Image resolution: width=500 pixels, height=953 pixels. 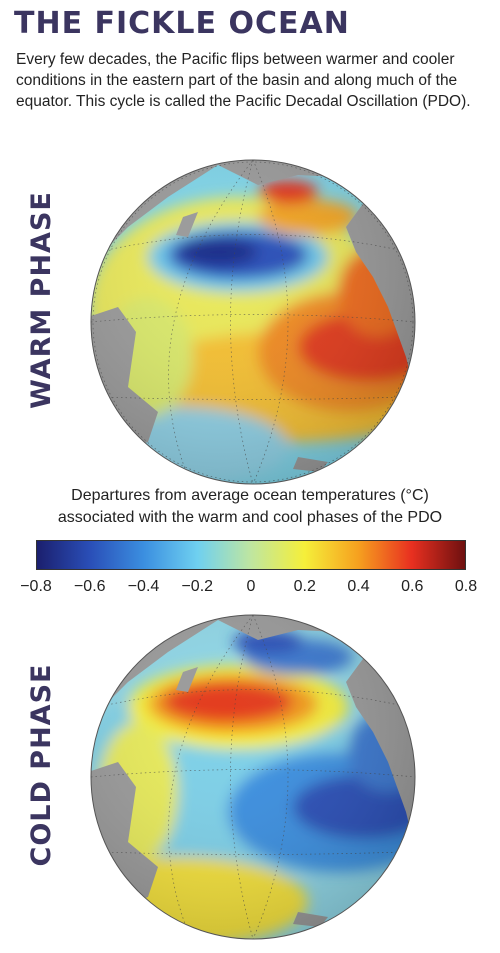 I want to click on colorbar-tick-label: 0.8, so click(x=466, y=586).